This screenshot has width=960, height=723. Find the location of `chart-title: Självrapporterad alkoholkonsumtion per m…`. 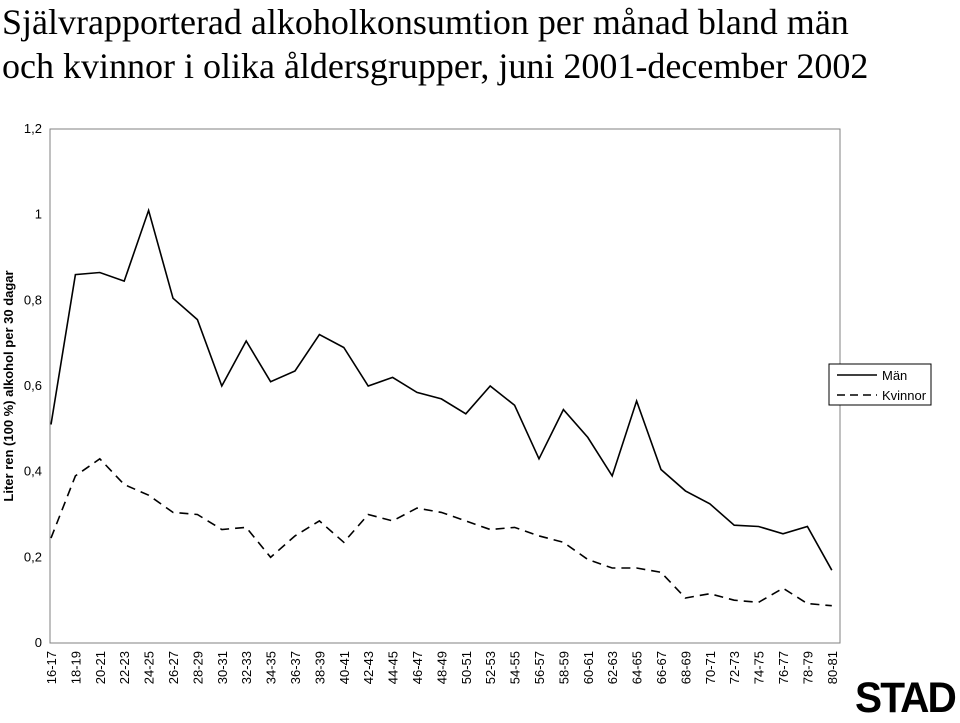

chart-title: Självrapporterad alkoholkonsumtion per m… is located at coordinates (472, 44).